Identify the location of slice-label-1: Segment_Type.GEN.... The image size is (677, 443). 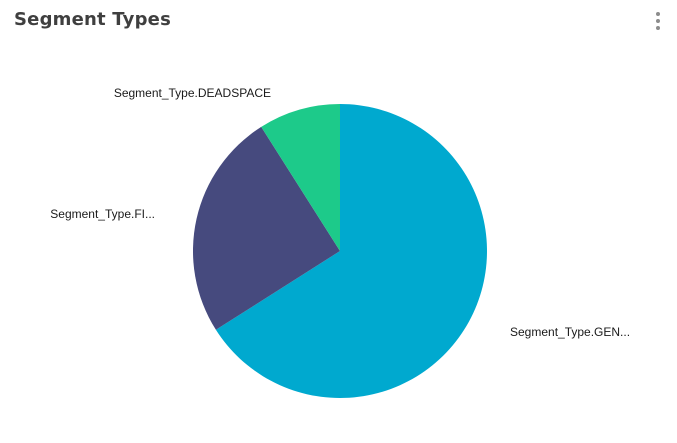
(570, 332).